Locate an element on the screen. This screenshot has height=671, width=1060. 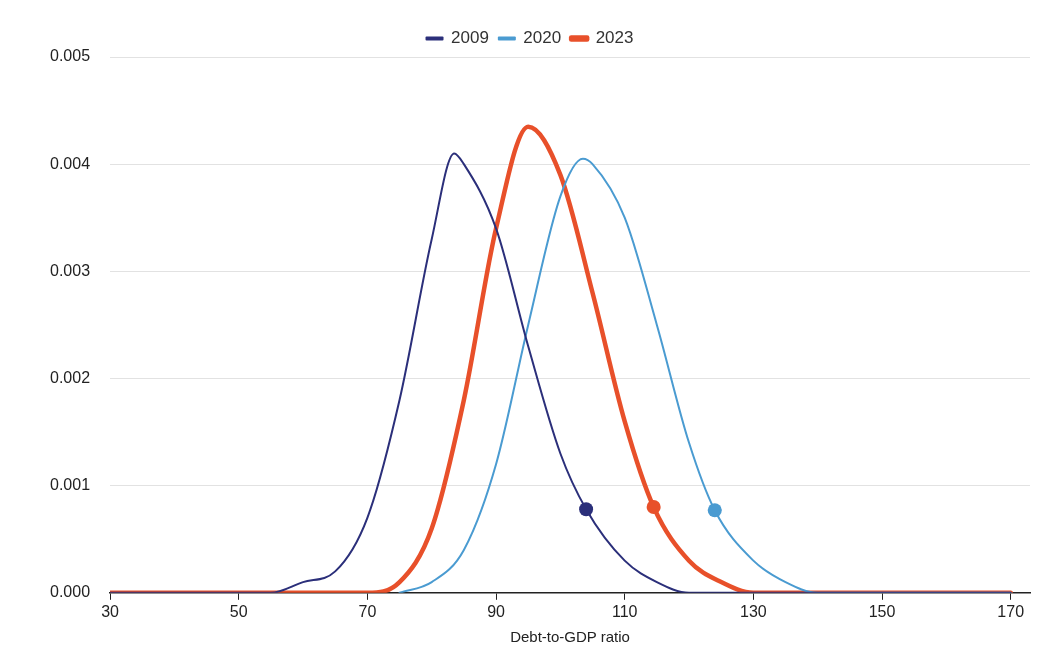
y-tick-label: 0.001 is located at coordinates (70, 485).